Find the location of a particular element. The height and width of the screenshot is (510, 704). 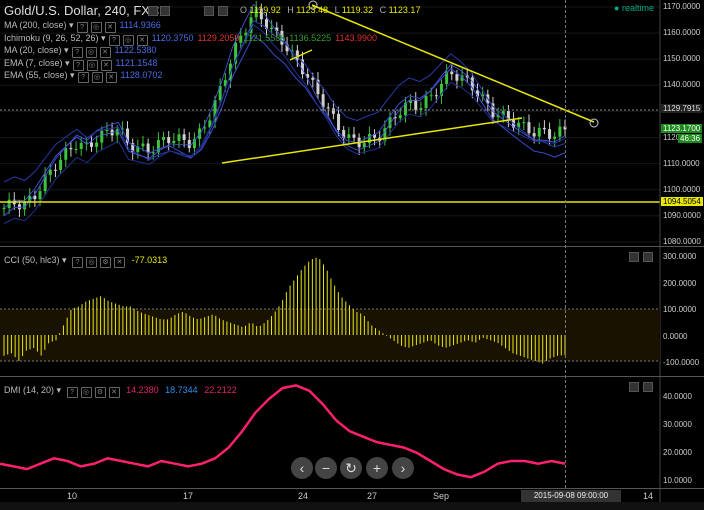

indicator-legend-4: EMA (55, close) ▾? ◎ ✕ 1128.0702 is located at coordinates (83, 76).